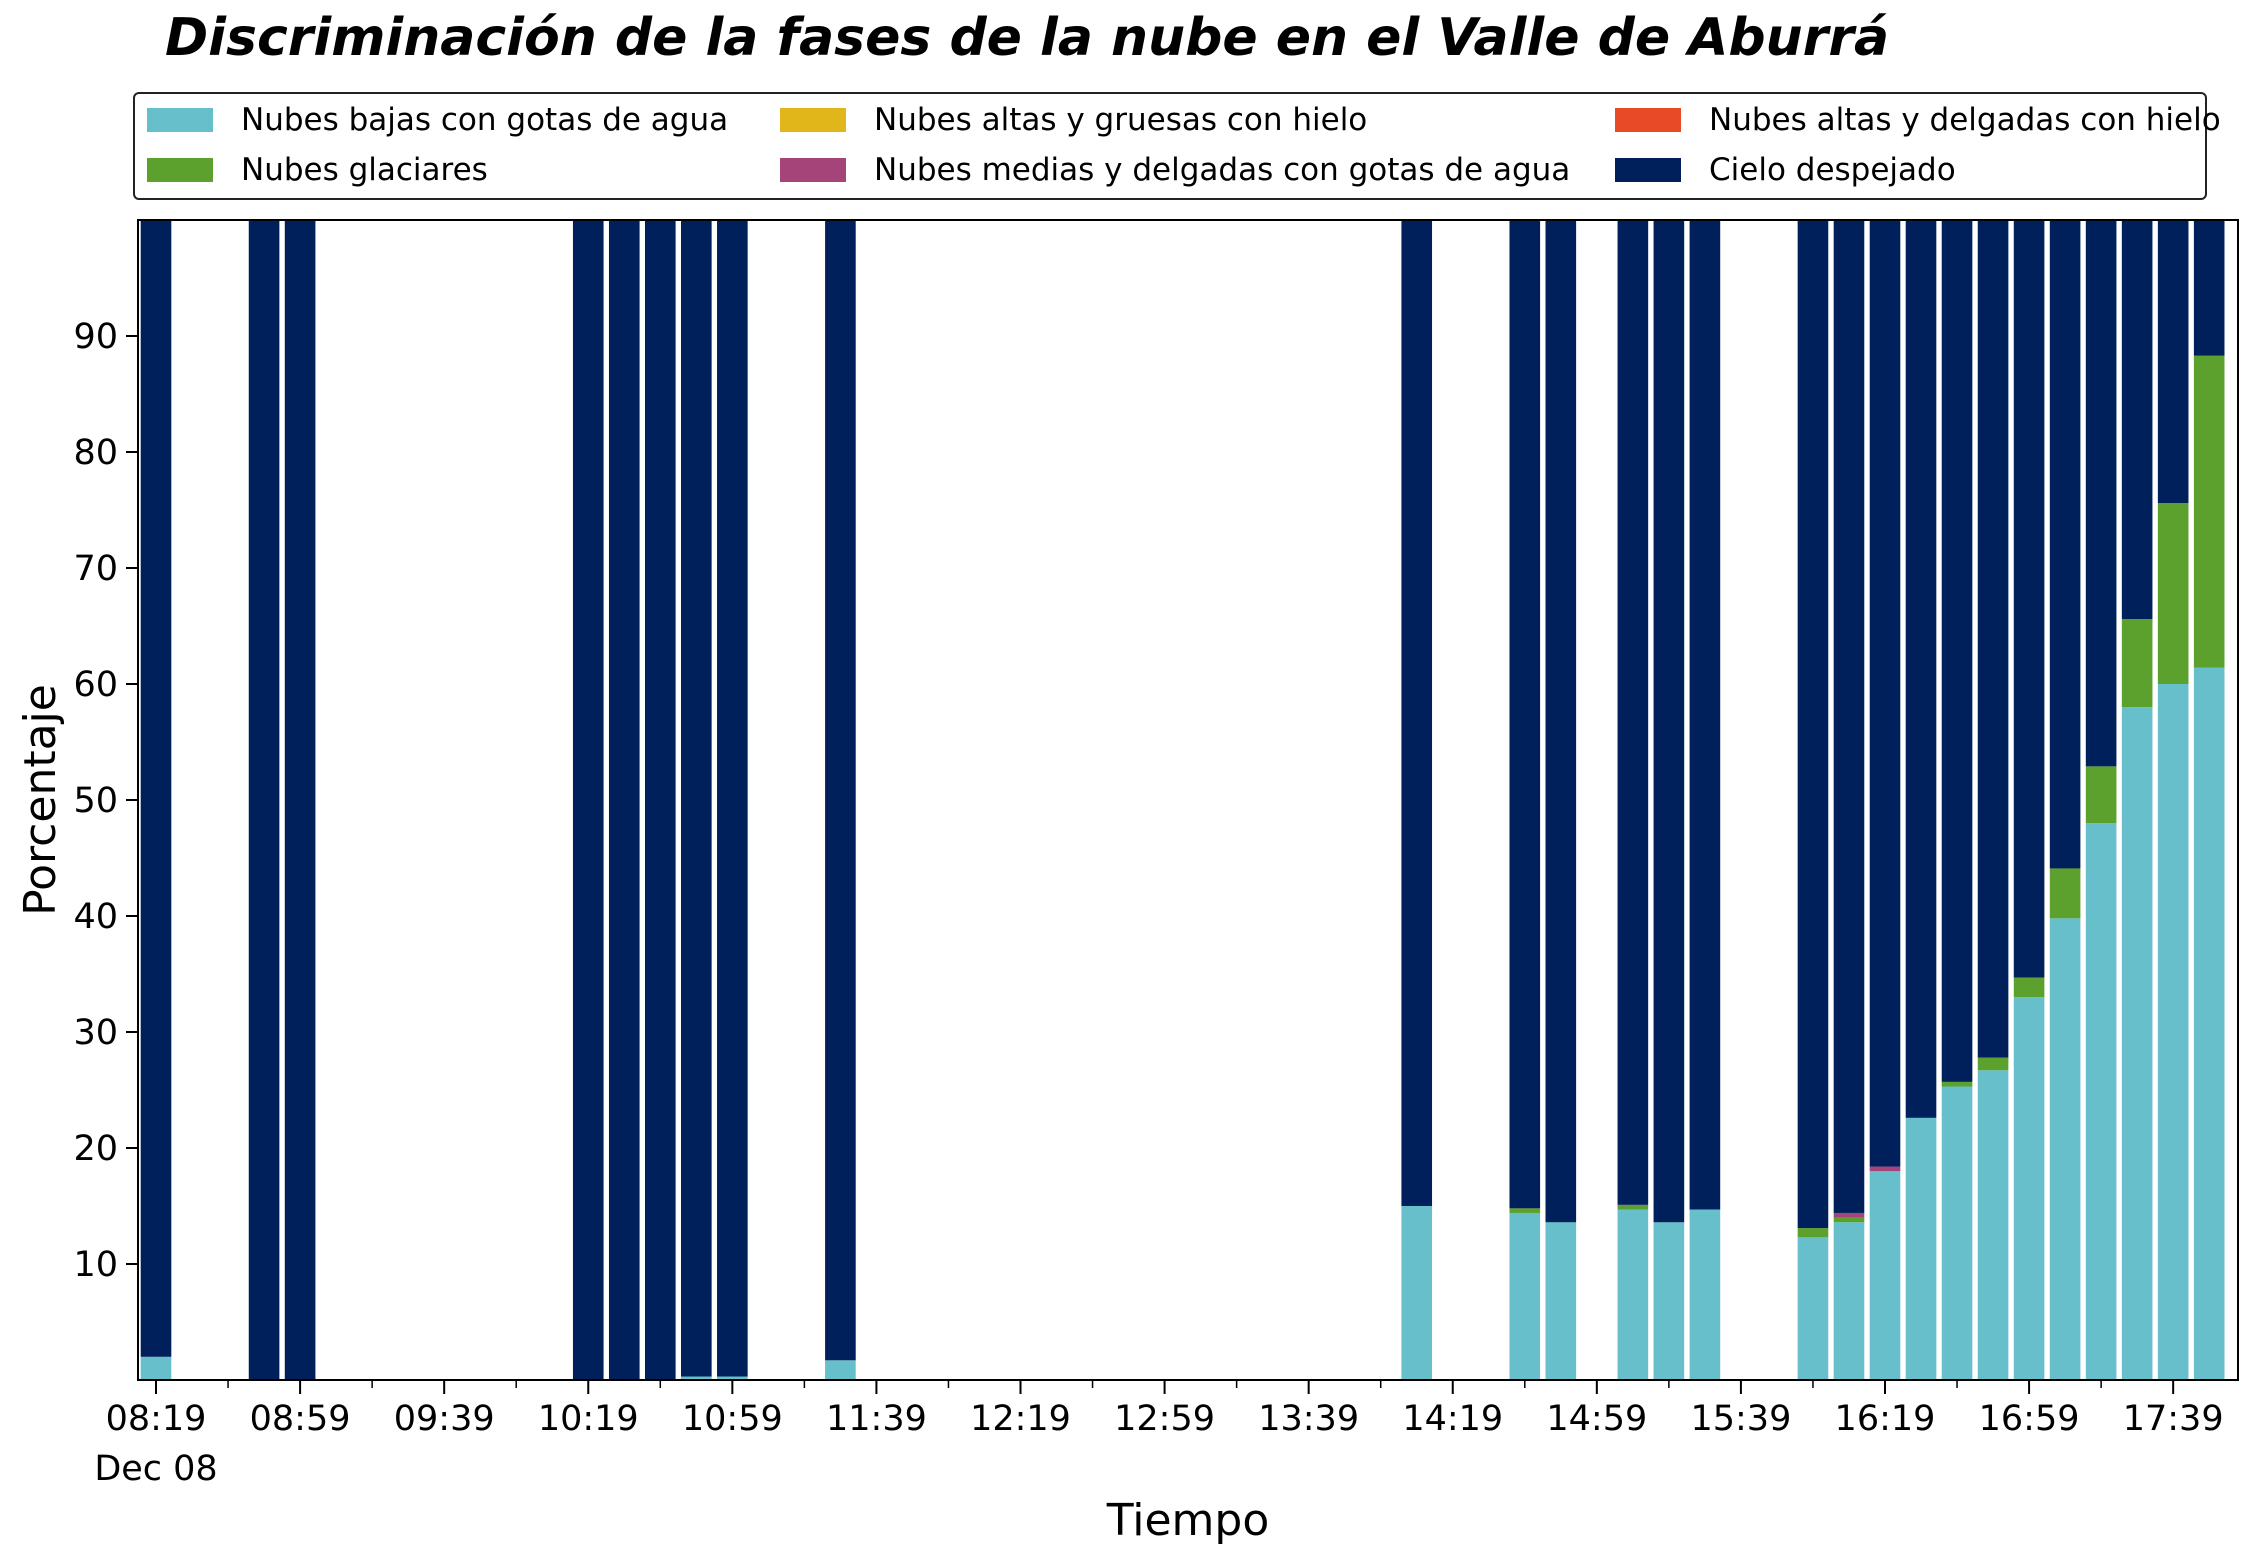 The width and height of the screenshot is (2244, 1559). Describe the element at coordinates (155, 1469) in the screenshot. I see `x-tick-date-label: Dec 08` at that location.